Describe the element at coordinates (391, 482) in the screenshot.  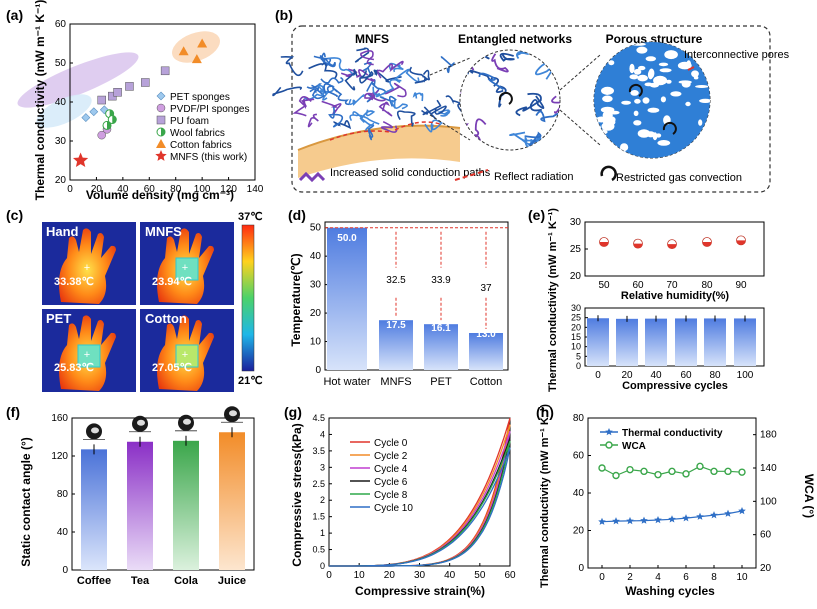
I see `legend-g-3: Cycle 6` at that location.